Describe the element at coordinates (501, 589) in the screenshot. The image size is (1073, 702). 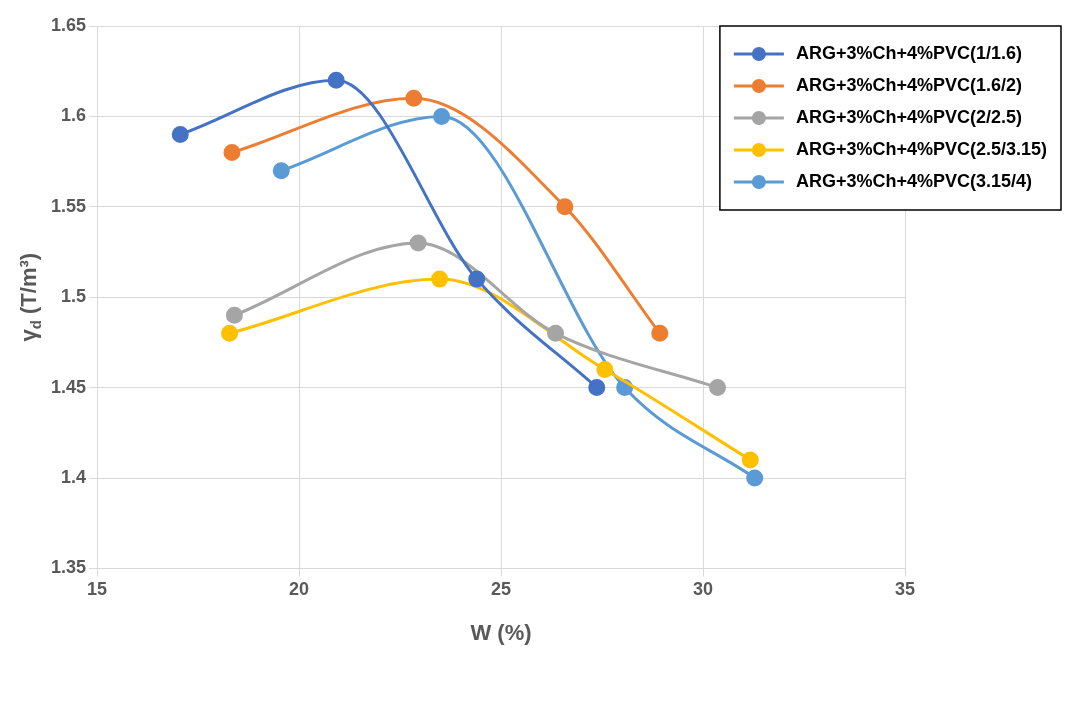
I see `x-tick-label: 25` at that location.